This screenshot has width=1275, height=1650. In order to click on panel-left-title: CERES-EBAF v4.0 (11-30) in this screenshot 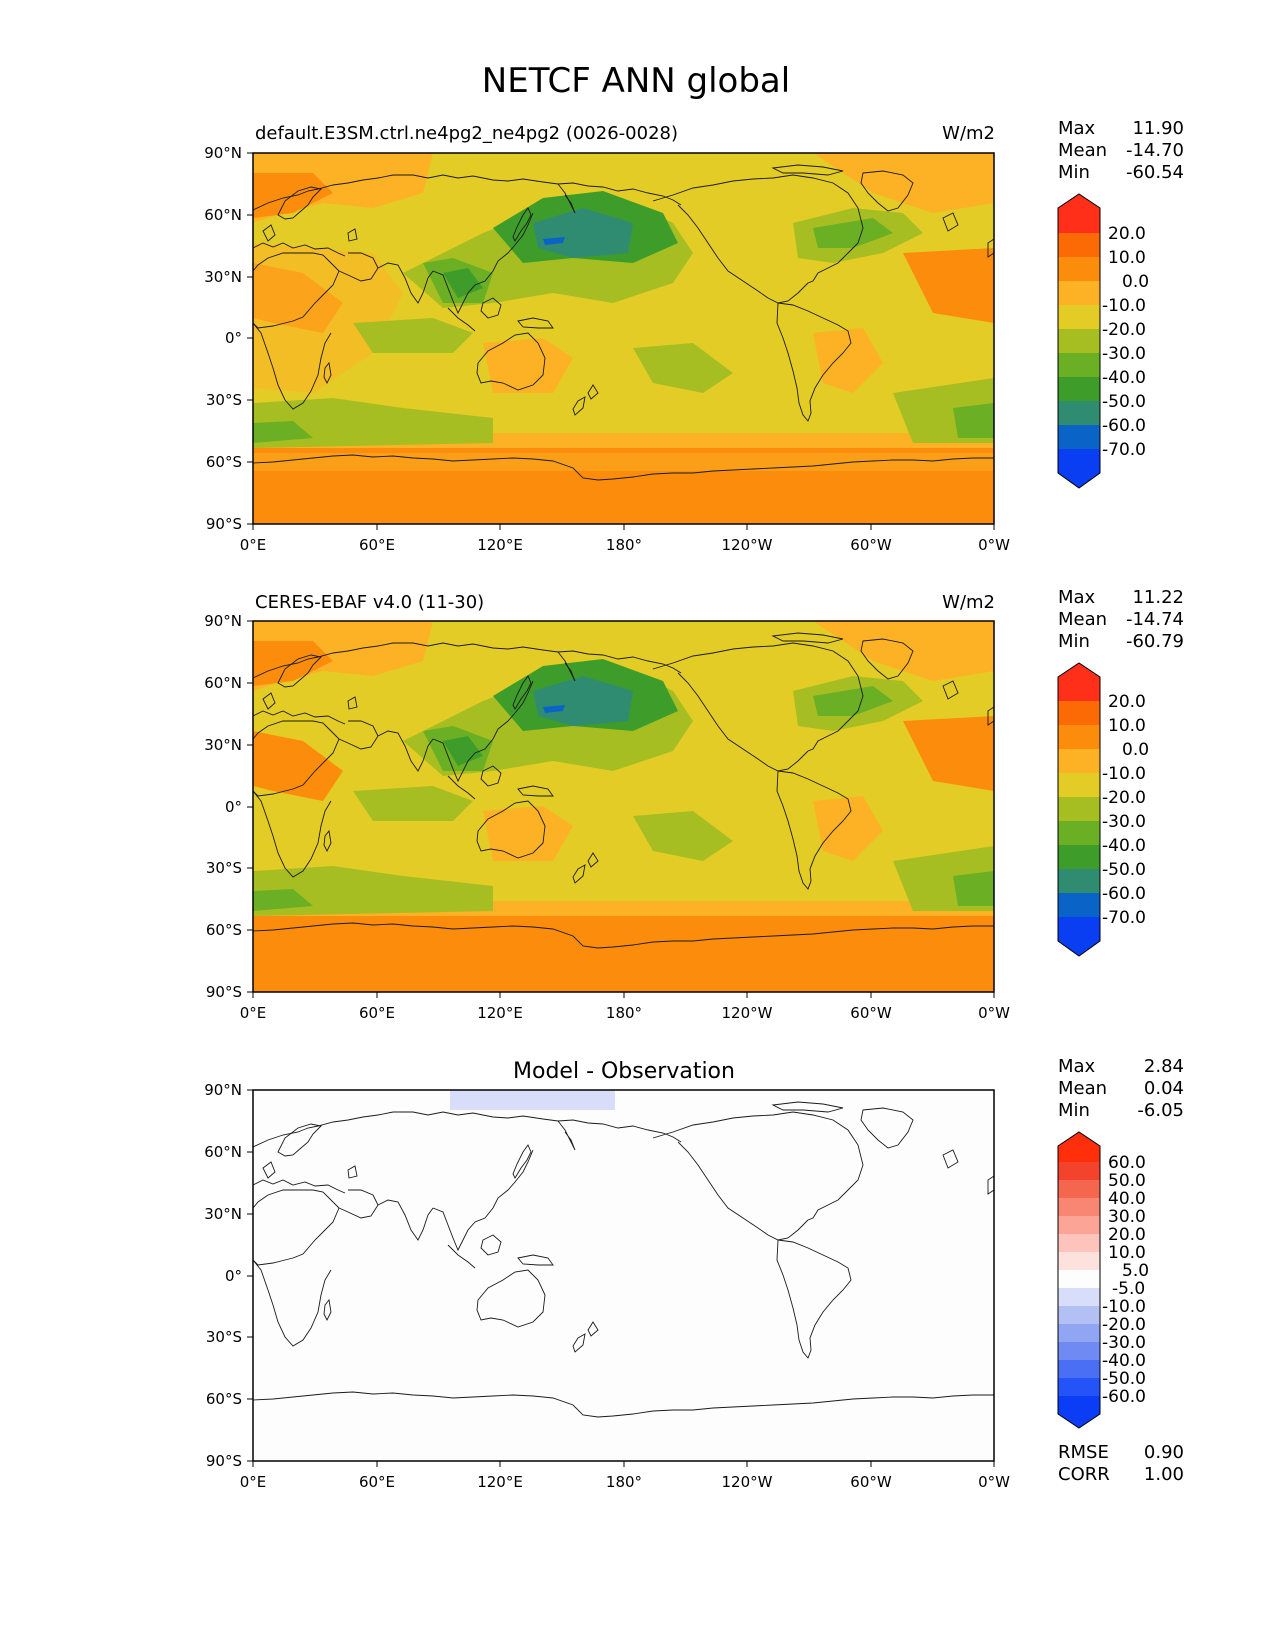, I will do `click(369, 602)`.